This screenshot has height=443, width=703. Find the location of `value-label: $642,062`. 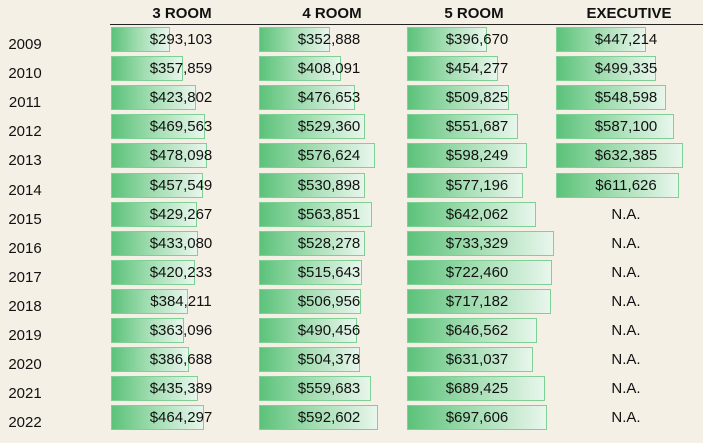

value-label: $642,062 is located at coordinates (477, 214).